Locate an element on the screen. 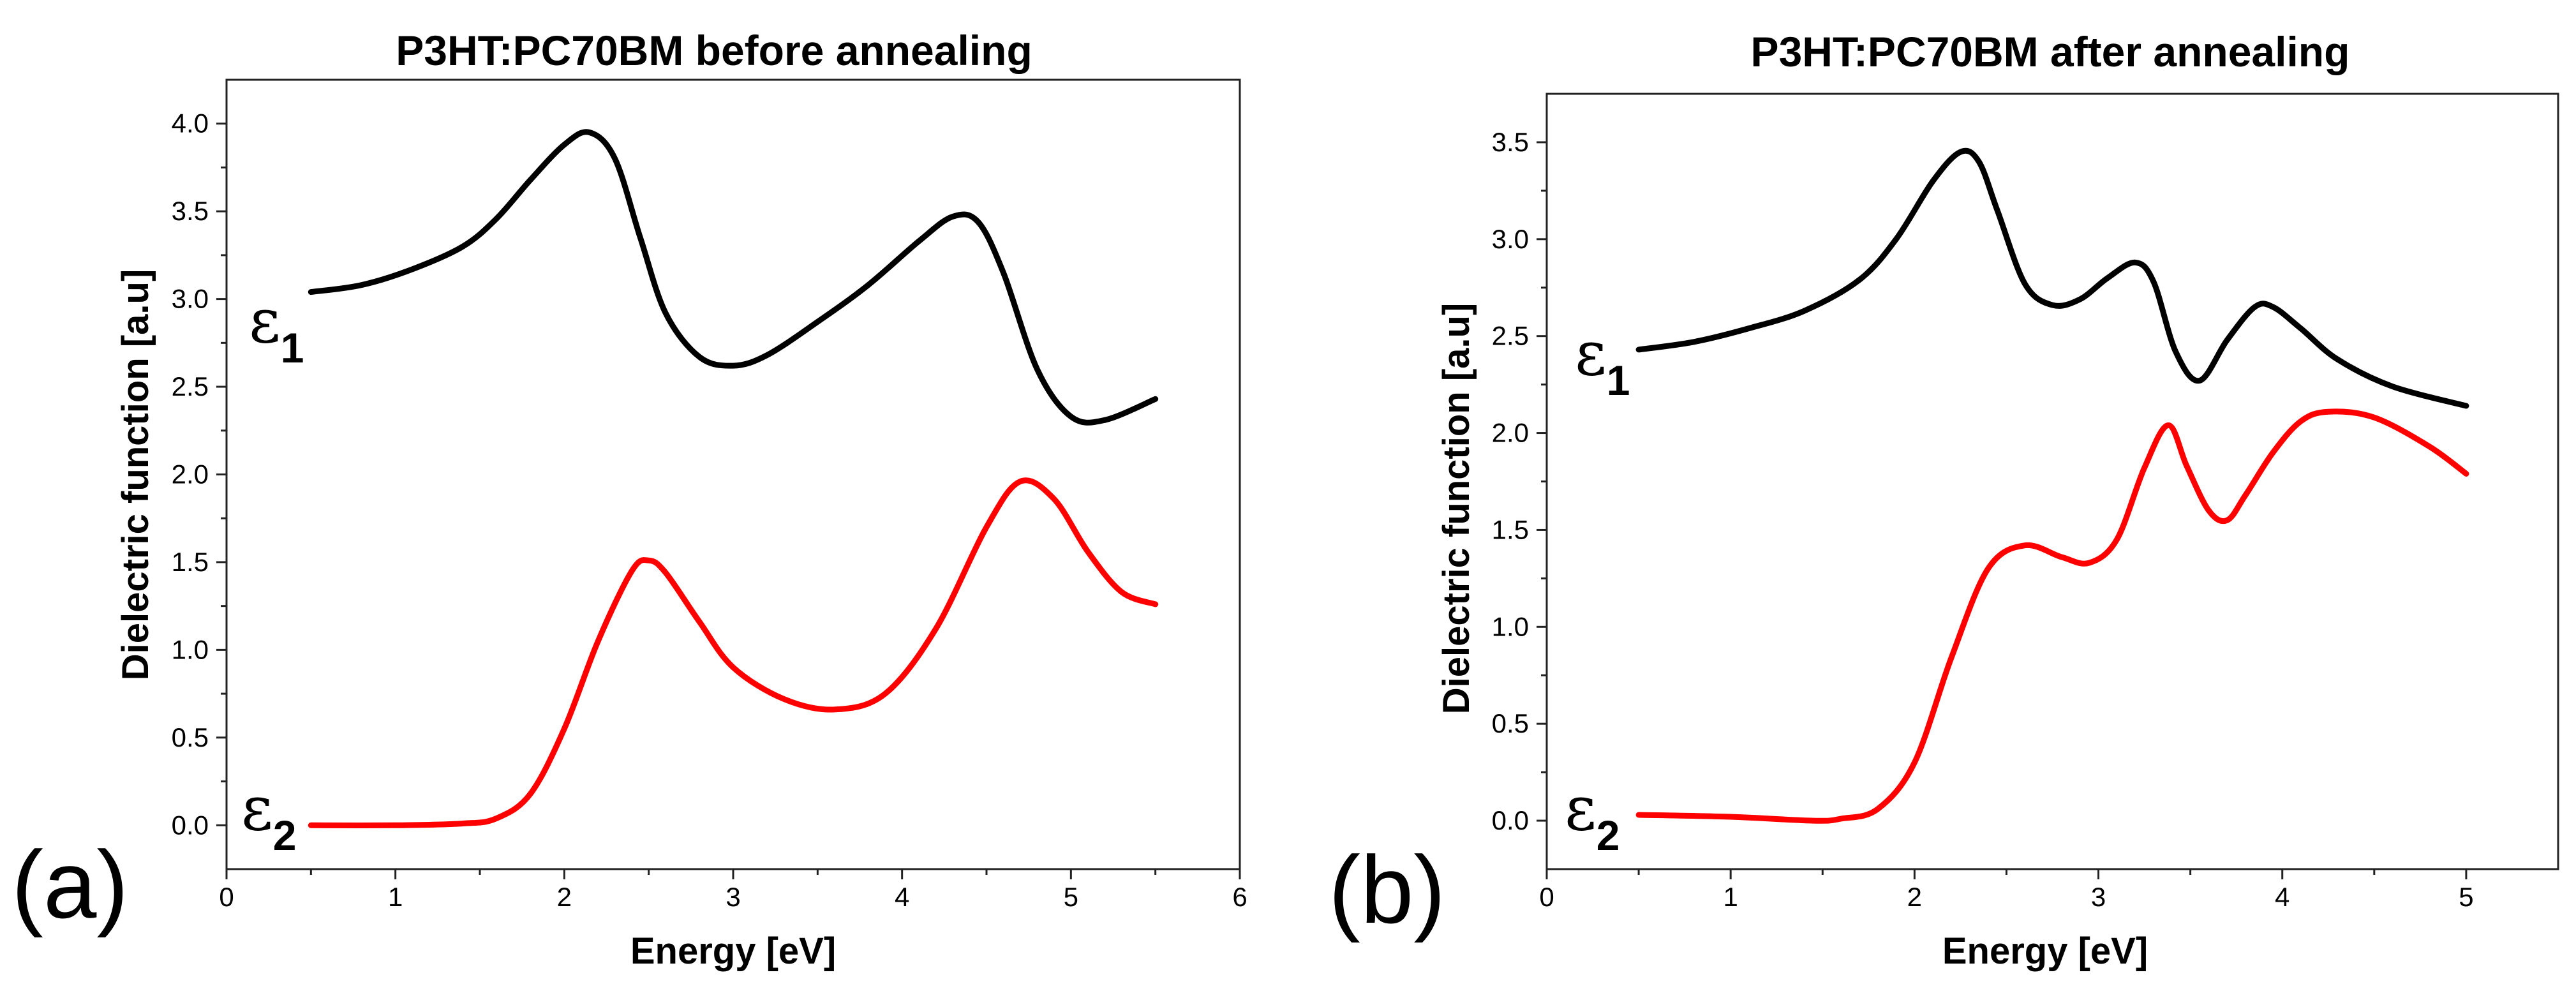 Image resolution: width=2576 pixels, height=991 pixels. chart-a-ytick-label: 2.0 is located at coordinates (190, 474).